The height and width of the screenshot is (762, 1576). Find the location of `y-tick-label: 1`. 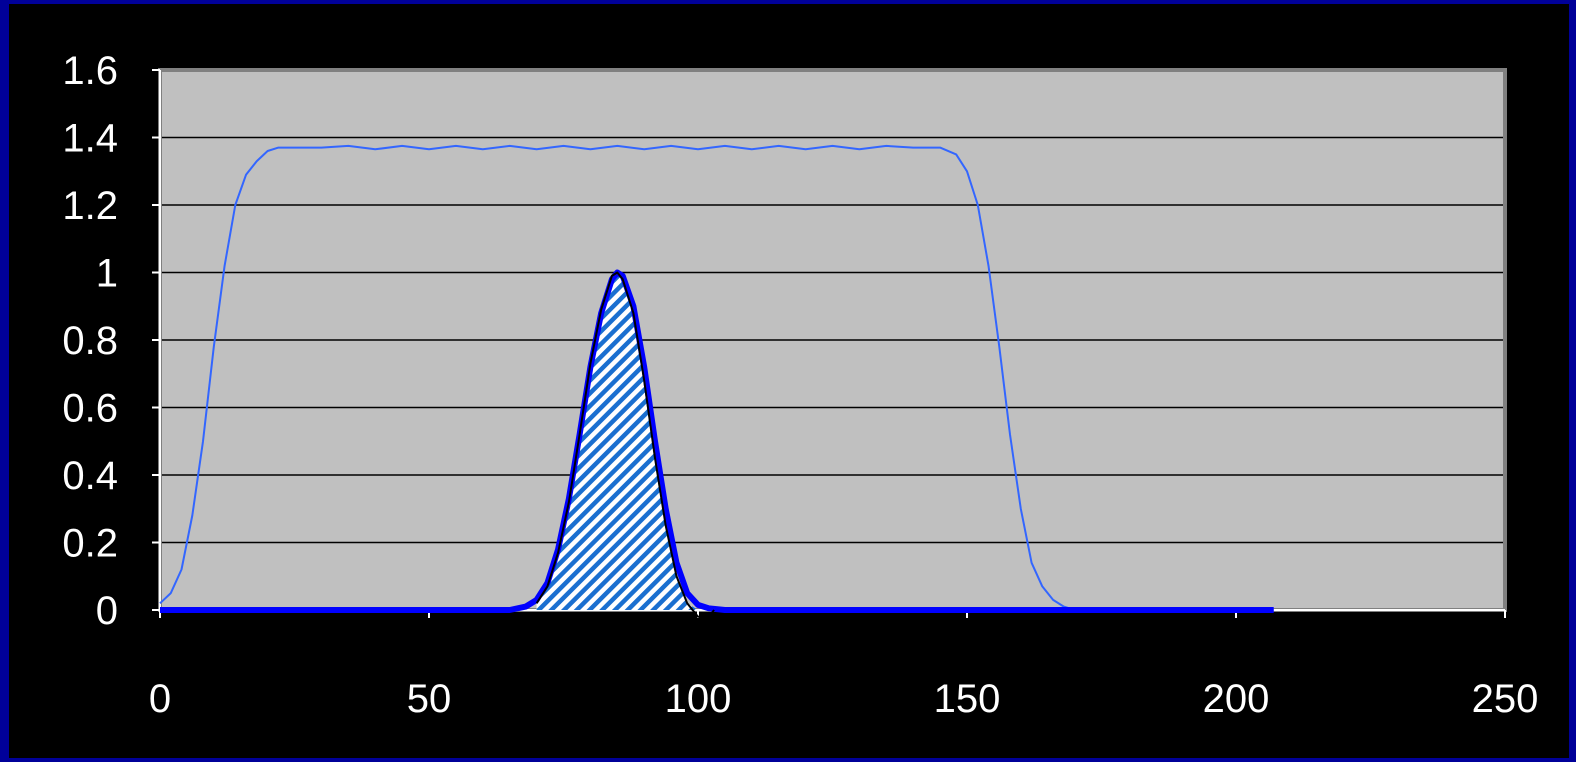

y-tick-label: 1 is located at coordinates (107, 274).